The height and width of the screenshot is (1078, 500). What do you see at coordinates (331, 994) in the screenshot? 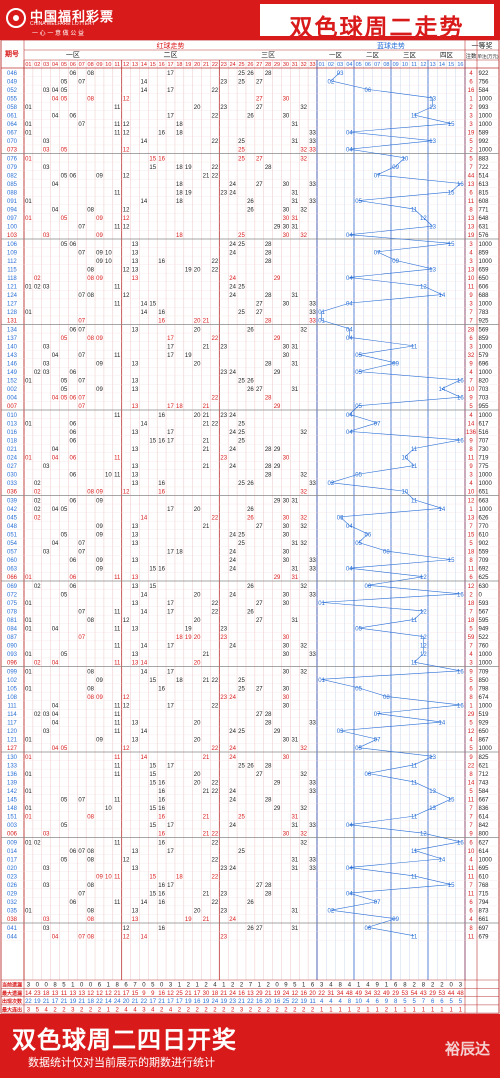
I see `stat-value: 31` at bounding box center [331, 994].